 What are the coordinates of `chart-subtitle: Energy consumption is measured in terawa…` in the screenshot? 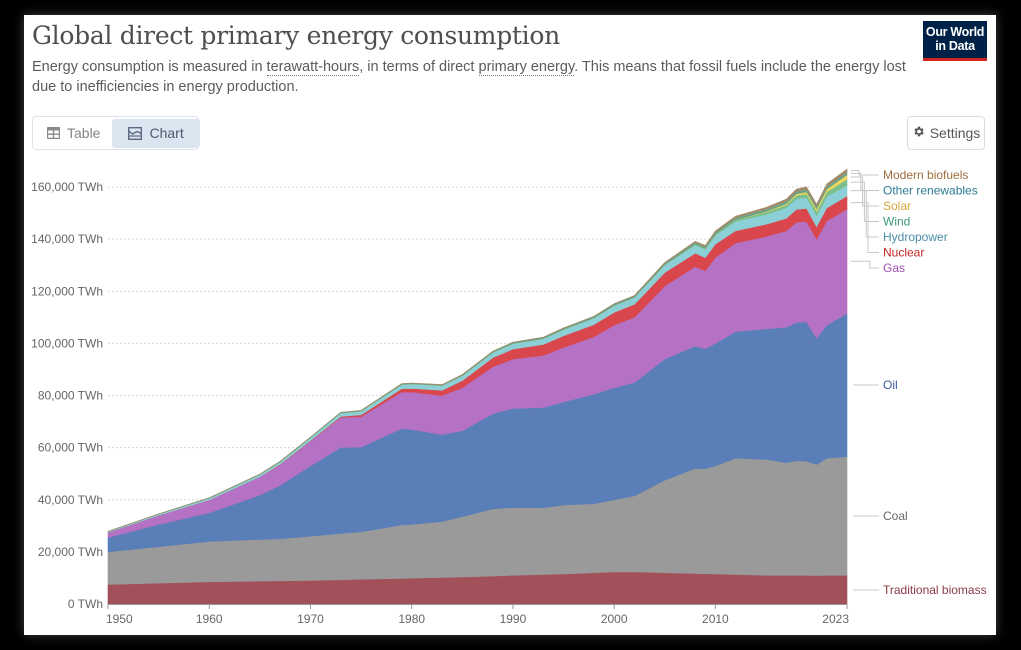 It's located at (472, 77).